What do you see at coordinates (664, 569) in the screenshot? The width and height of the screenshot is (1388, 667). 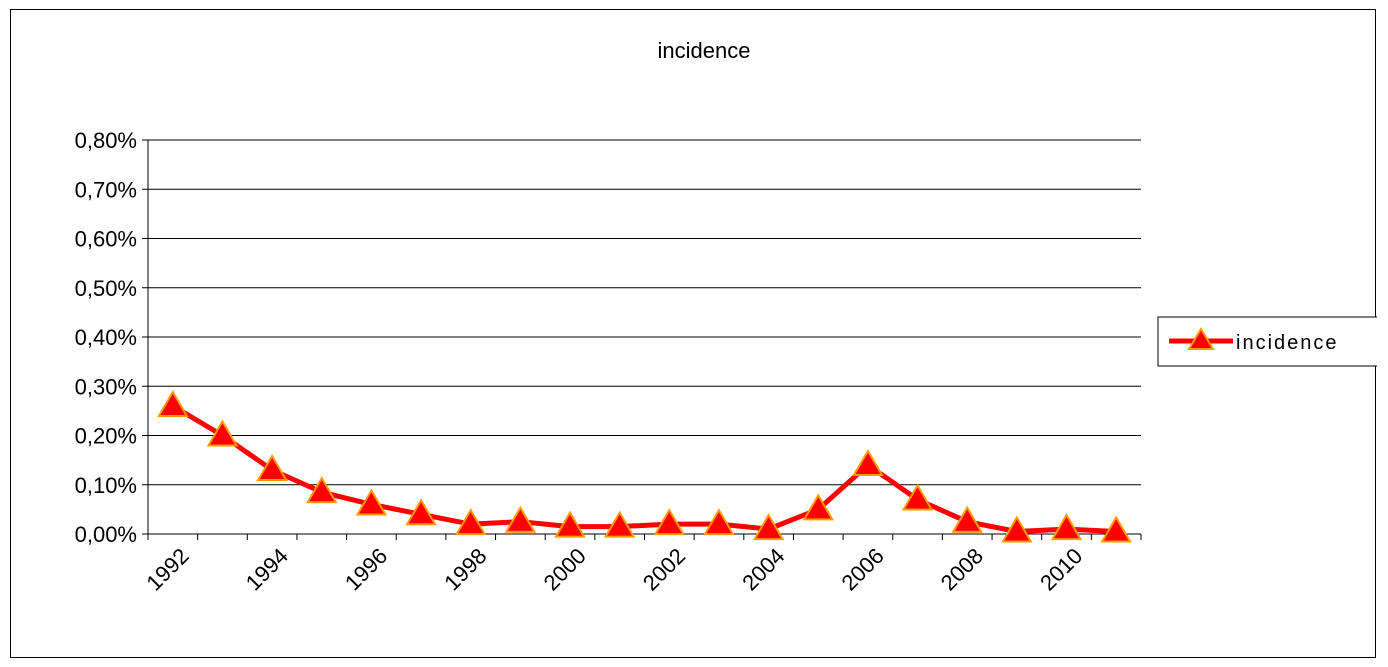 I see `x-tick-label: 2002` at bounding box center [664, 569].